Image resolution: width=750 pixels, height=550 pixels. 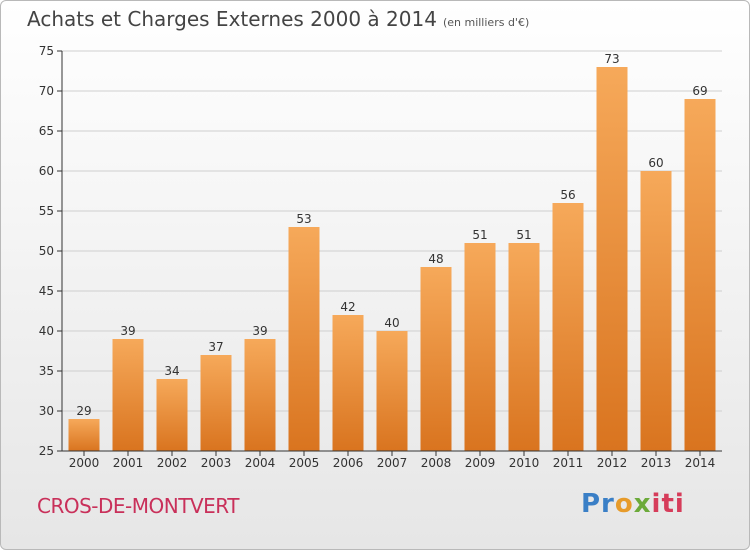 What do you see at coordinates (304, 339) in the screenshot?
I see `bar-2005` at bounding box center [304, 339].